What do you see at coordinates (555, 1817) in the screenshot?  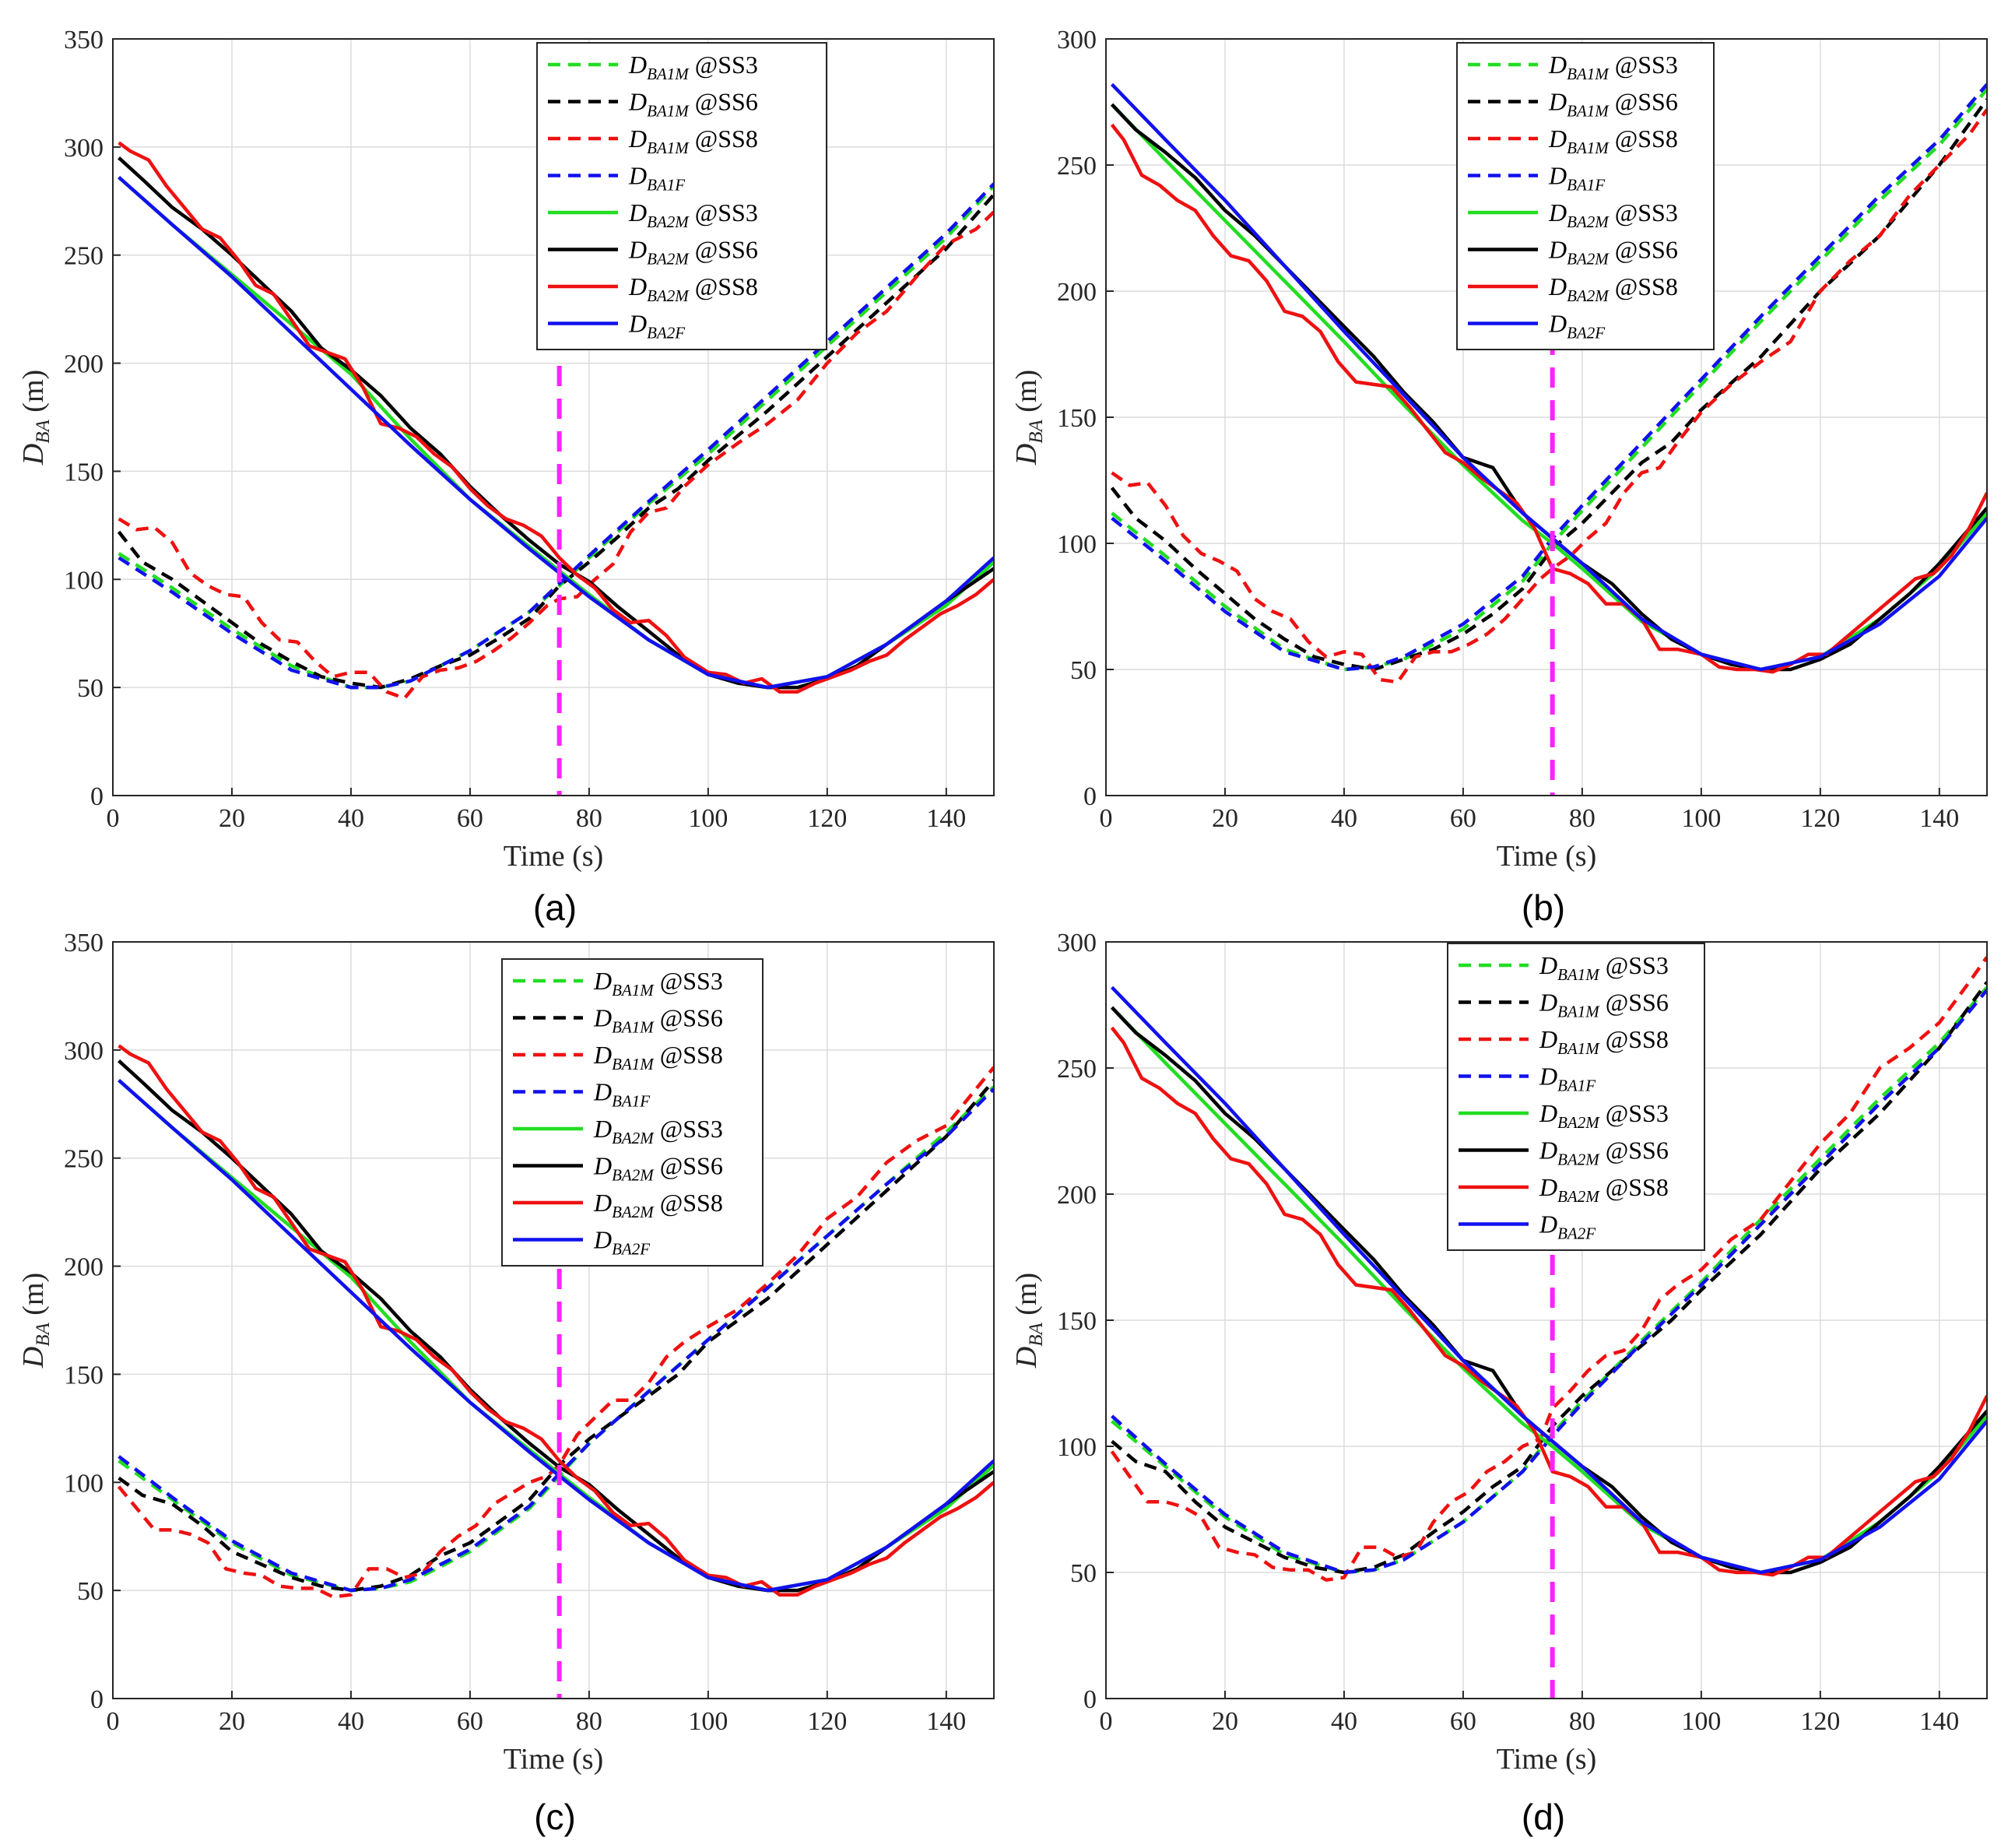 I see `panel-label: (c)` at bounding box center [555, 1817].